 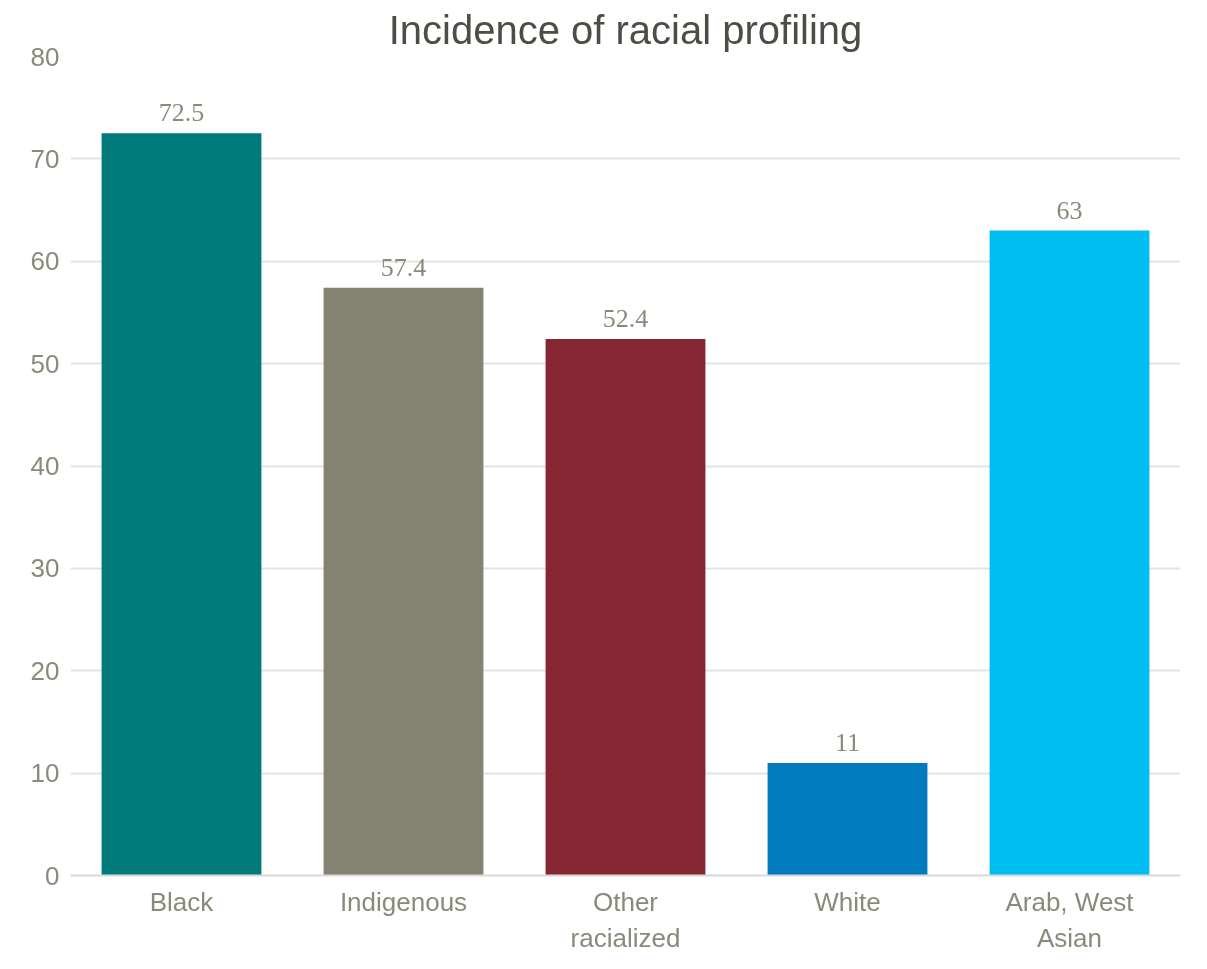 What do you see at coordinates (403, 901) in the screenshot?
I see `x-tick-label: Indigenous` at bounding box center [403, 901].